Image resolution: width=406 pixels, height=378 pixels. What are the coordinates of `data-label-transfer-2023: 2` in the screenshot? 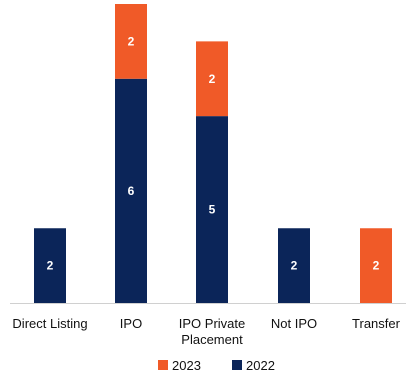 It's located at (376, 266).